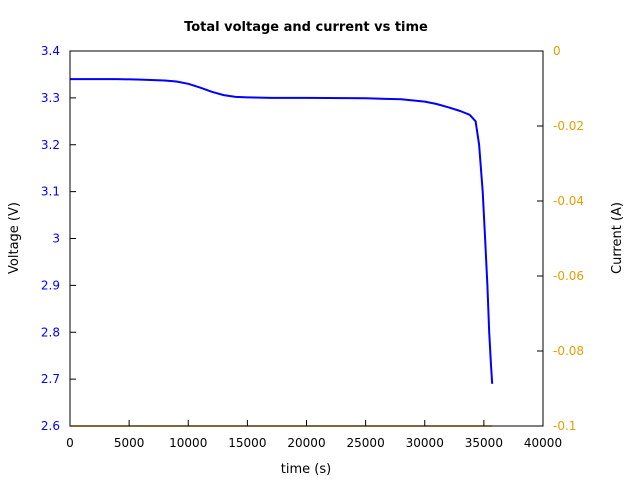 Image resolution: width=640 pixels, height=480 pixels. What do you see at coordinates (564, 426) in the screenshot?
I see `y2-tick-label: -0.1` at bounding box center [564, 426].